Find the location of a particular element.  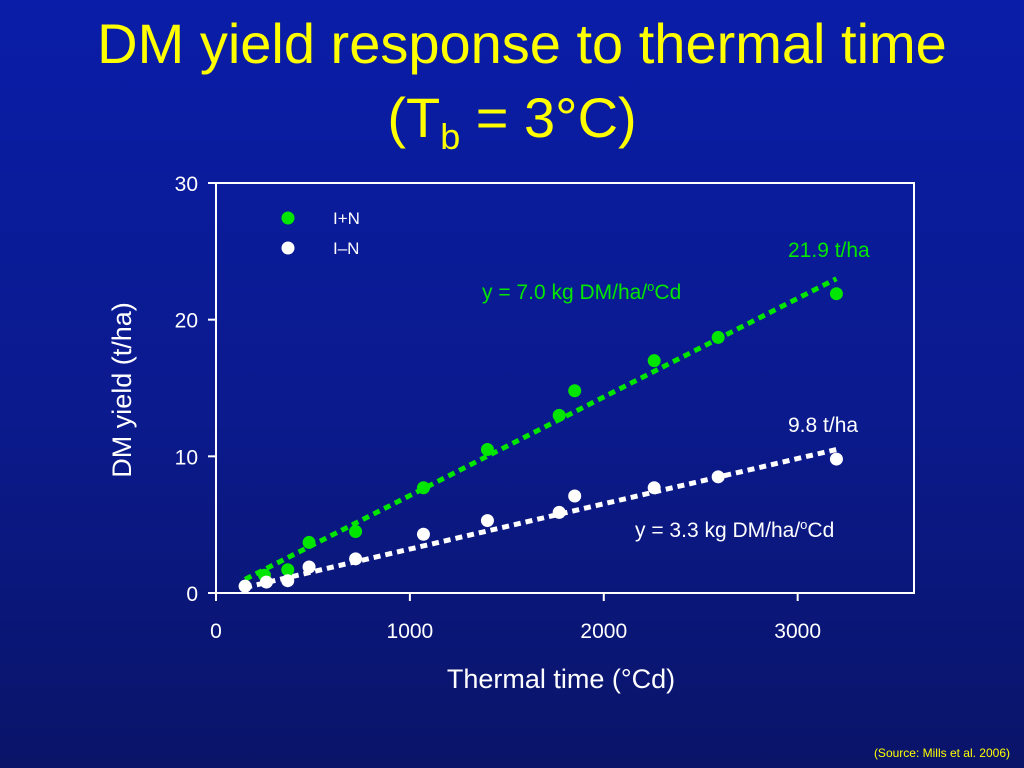

subtitle-prefix: (T is located at coordinates (414, 117).